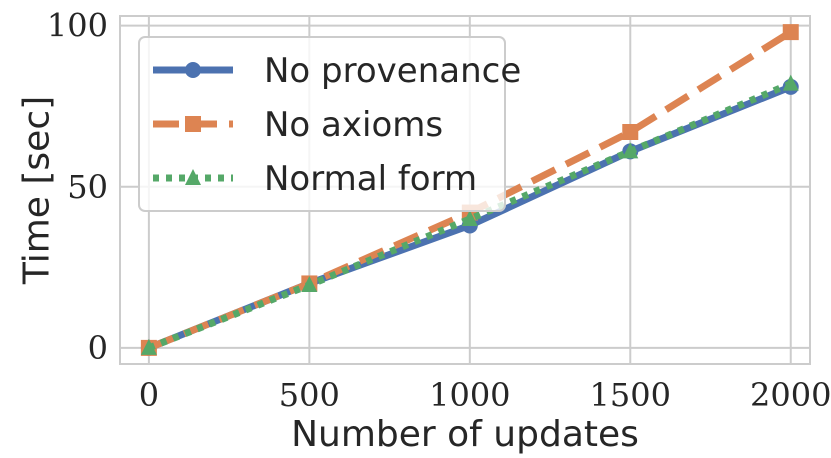 The width and height of the screenshot is (831, 458). What do you see at coordinates (790, 395) in the screenshot?
I see `x-tick-label: 2000` at bounding box center [790, 395].